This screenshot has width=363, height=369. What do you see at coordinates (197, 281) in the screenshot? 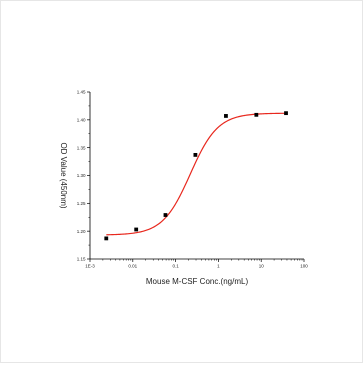
I see `x-axis-title: Mouse M-CSF Conc.(ng/mL)` at bounding box center [197, 281].